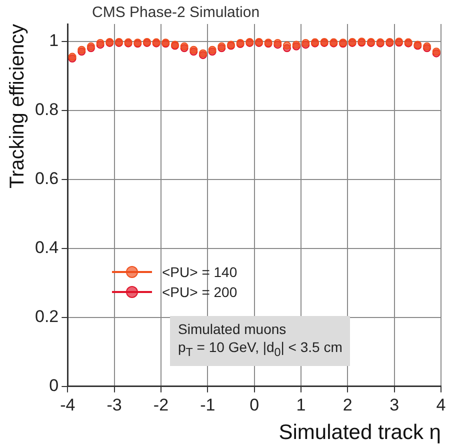 The image size is (461, 448). Describe the element at coordinates (46, 316) in the screenshot. I see `y-tick-label: 0.2` at that location.